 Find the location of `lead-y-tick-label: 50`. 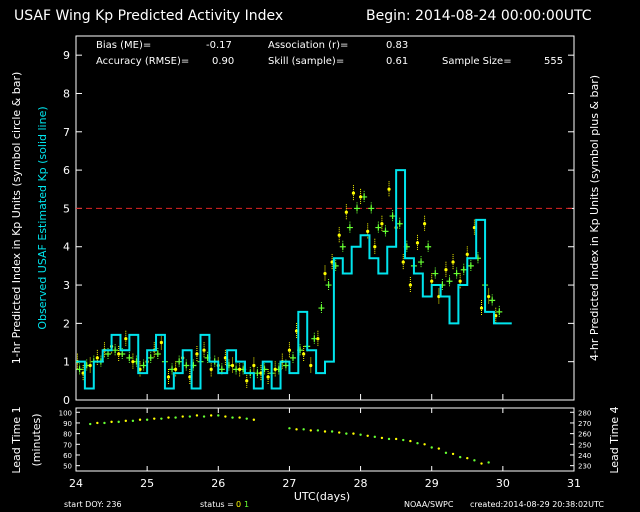

lead-y-tick-label: 50 is located at coordinates (67, 467).